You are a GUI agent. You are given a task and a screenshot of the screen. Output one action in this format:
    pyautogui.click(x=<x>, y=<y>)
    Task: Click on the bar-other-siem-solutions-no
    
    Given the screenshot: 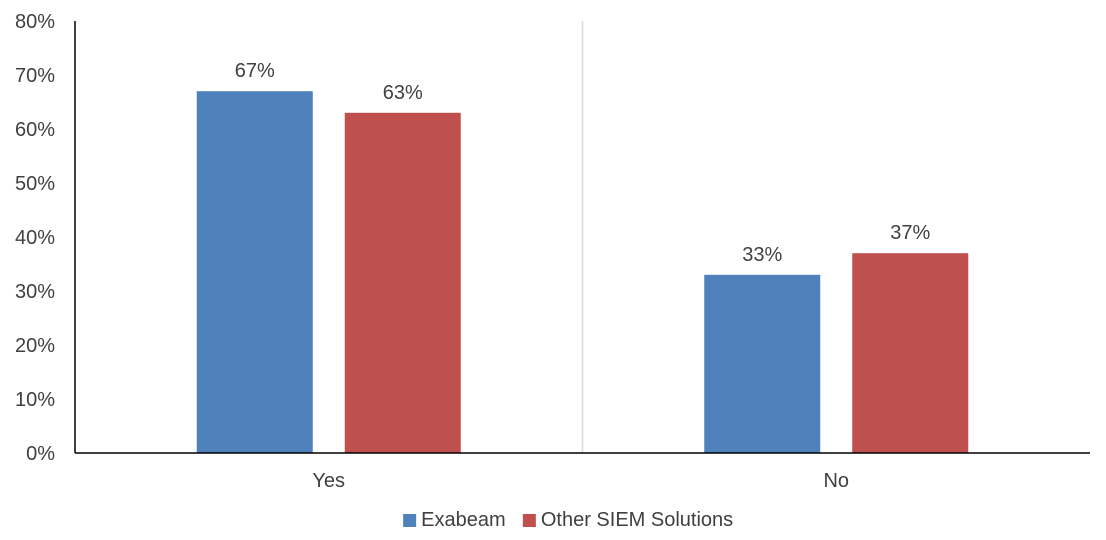 What is the action you would take?
    pyautogui.click(x=910, y=353)
    